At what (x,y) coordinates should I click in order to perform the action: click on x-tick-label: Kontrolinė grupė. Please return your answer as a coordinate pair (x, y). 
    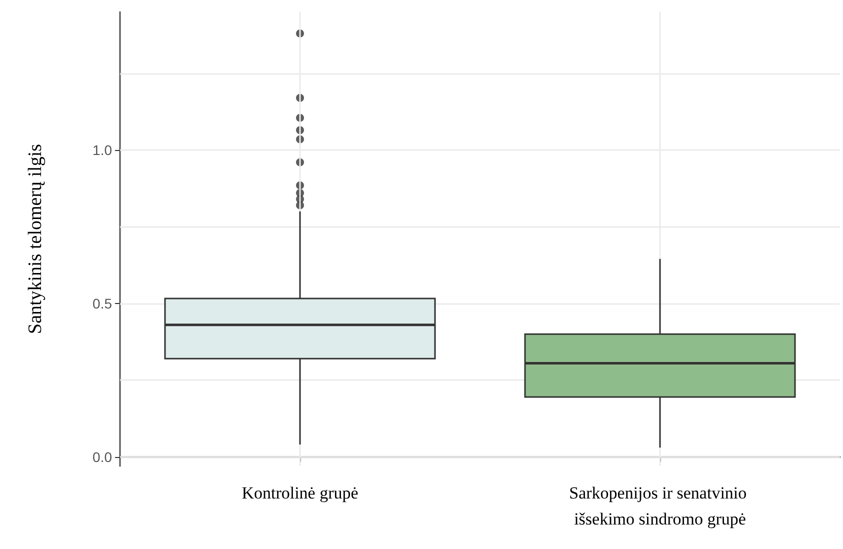
    Looking at the image, I should click on (300, 493).